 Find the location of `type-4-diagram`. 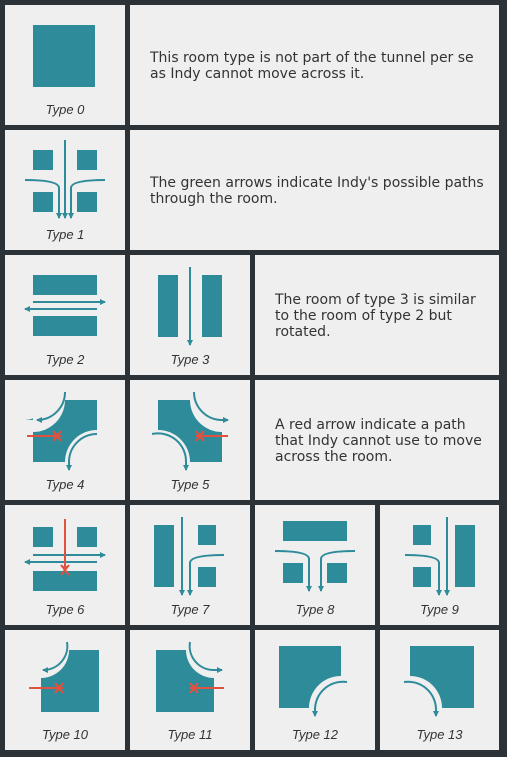

type-4-diagram is located at coordinates (61, 431).